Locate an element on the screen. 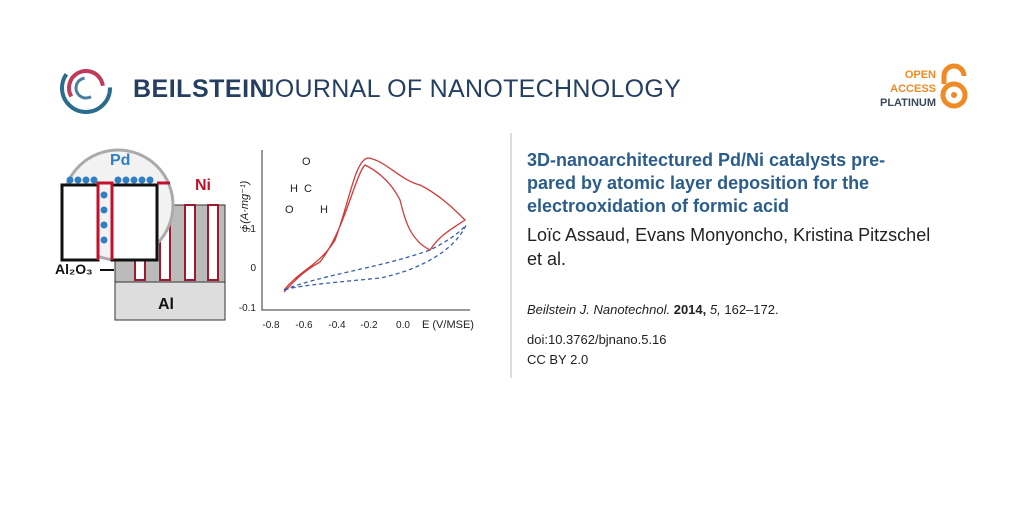 The height and width of the screenshot is (512, 1024). citation-year: 2014, is located at coordinates (690, 309).